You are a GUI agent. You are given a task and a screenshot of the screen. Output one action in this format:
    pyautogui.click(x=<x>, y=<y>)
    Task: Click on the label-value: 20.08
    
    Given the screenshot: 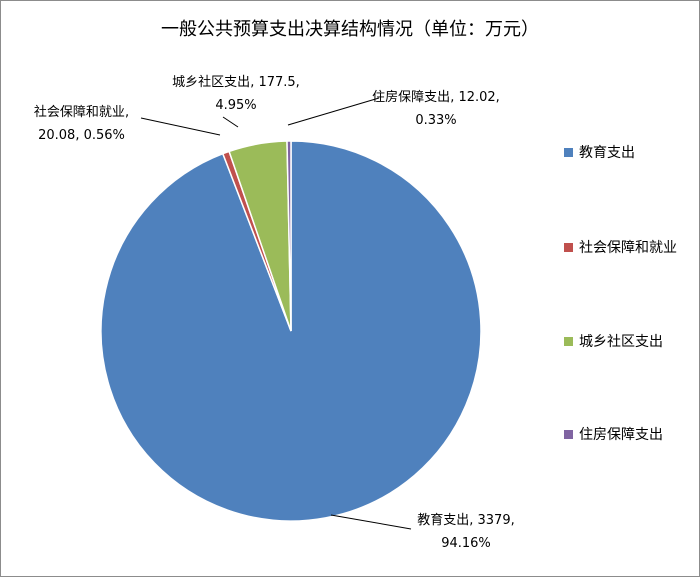 What is the action you would take?
    pyautogui.click(x=57, y=135)
    